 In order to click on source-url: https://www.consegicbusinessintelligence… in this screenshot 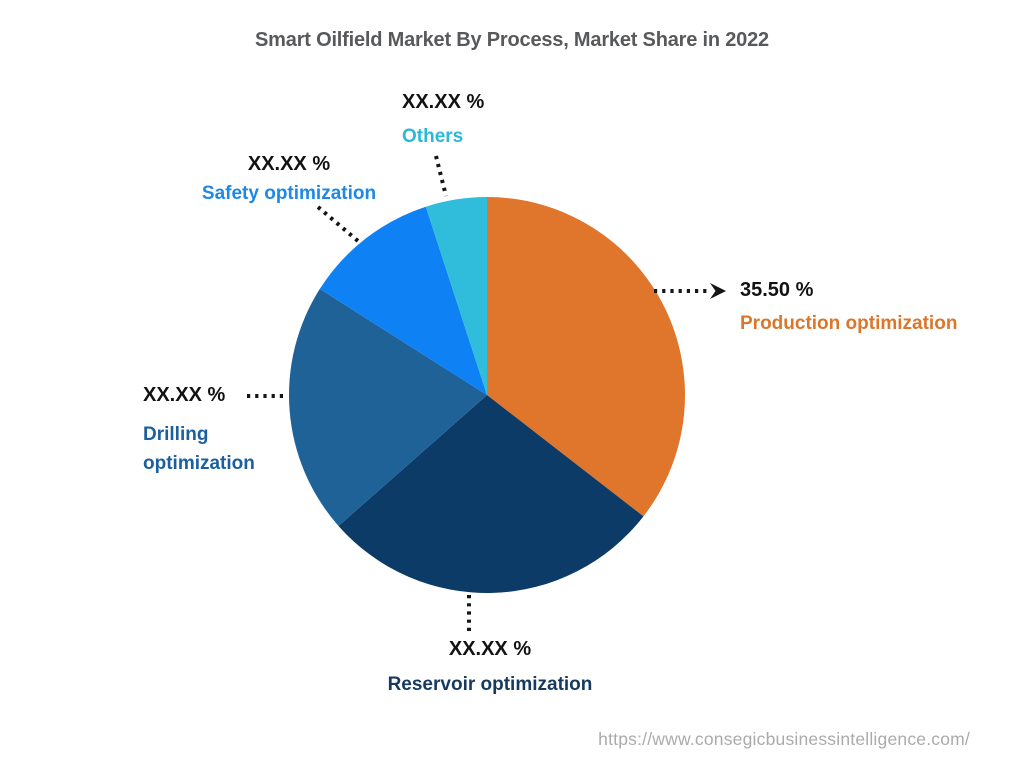, I will do `click(784, 739)`.